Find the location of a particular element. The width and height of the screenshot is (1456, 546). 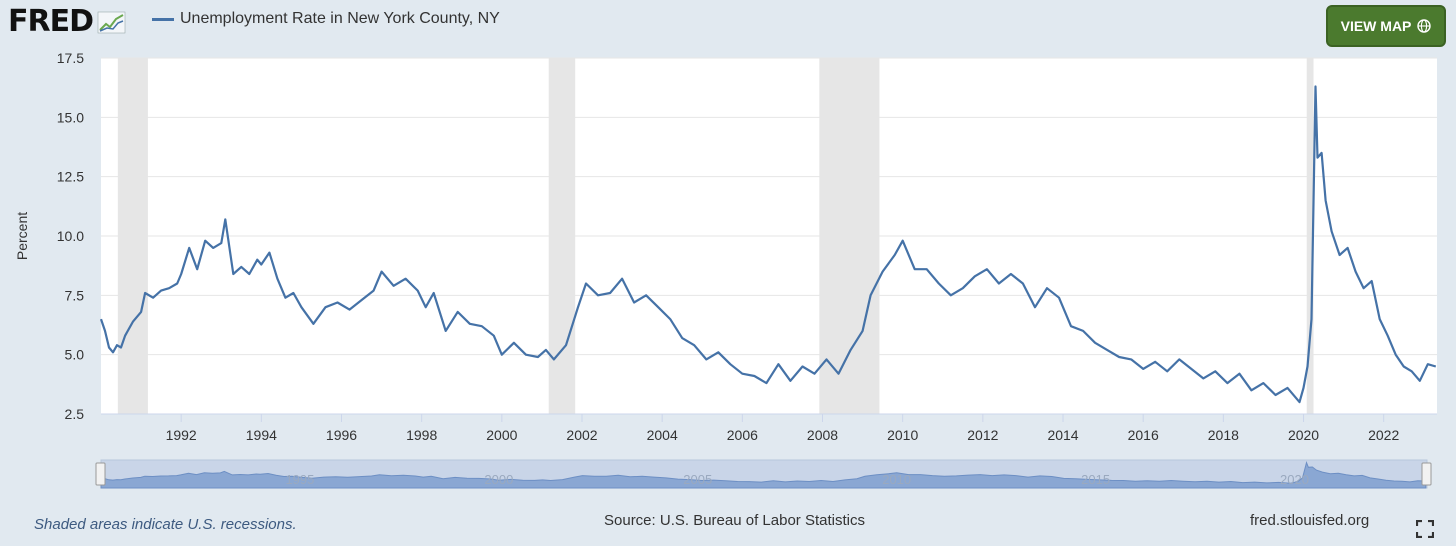

fred-url-link: fred.stlouisfed.org is located at coordinates (1310, 520).